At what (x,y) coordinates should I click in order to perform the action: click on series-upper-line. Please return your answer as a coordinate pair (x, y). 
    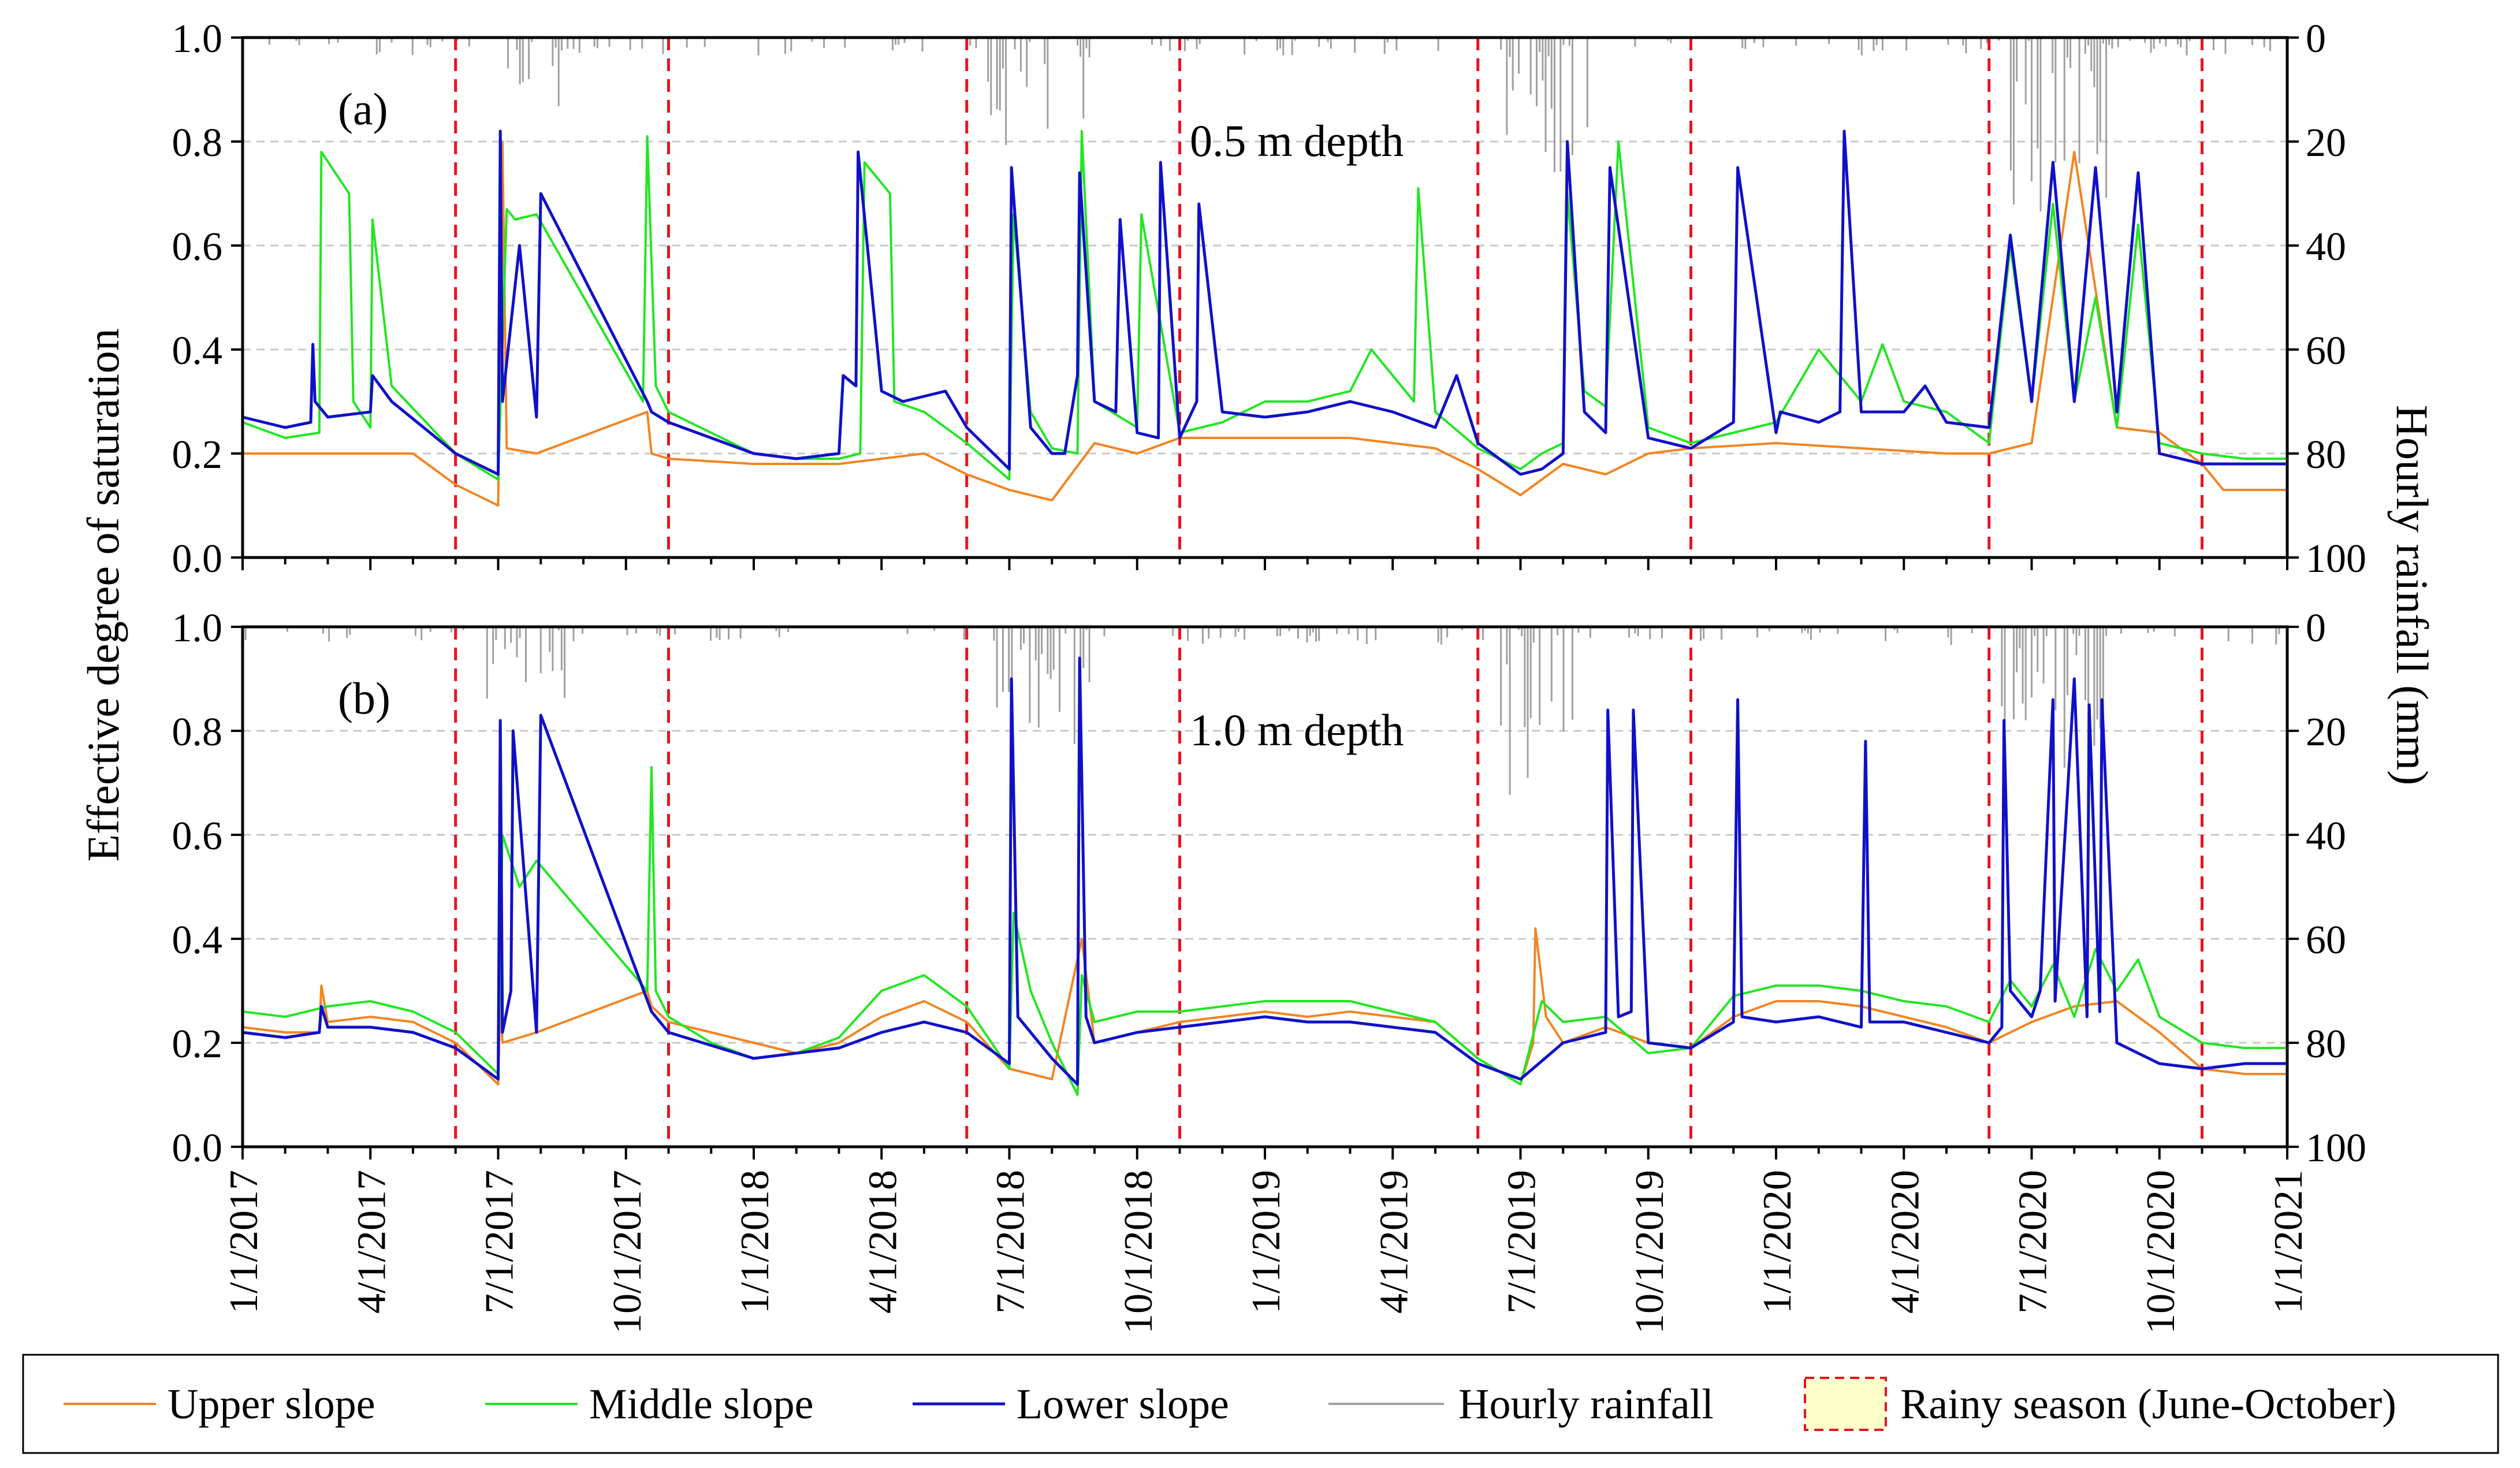
    Looking at the image, I should click on (1264, 1007).